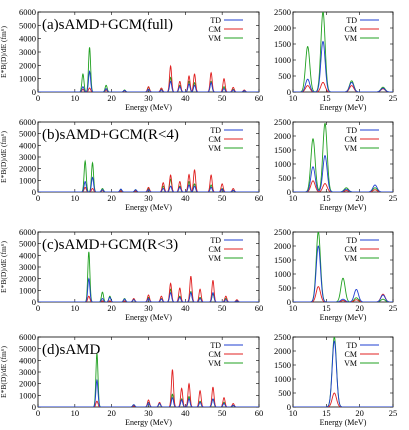  I want to click on x-tick-label: 25, so click(393, 413).